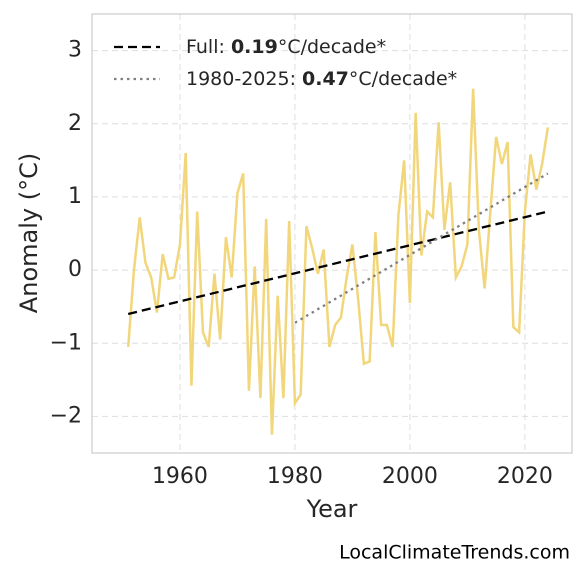 This screenshot has height=580, width=585. I want to click on y-tick-label: −2, so click(66, 415).